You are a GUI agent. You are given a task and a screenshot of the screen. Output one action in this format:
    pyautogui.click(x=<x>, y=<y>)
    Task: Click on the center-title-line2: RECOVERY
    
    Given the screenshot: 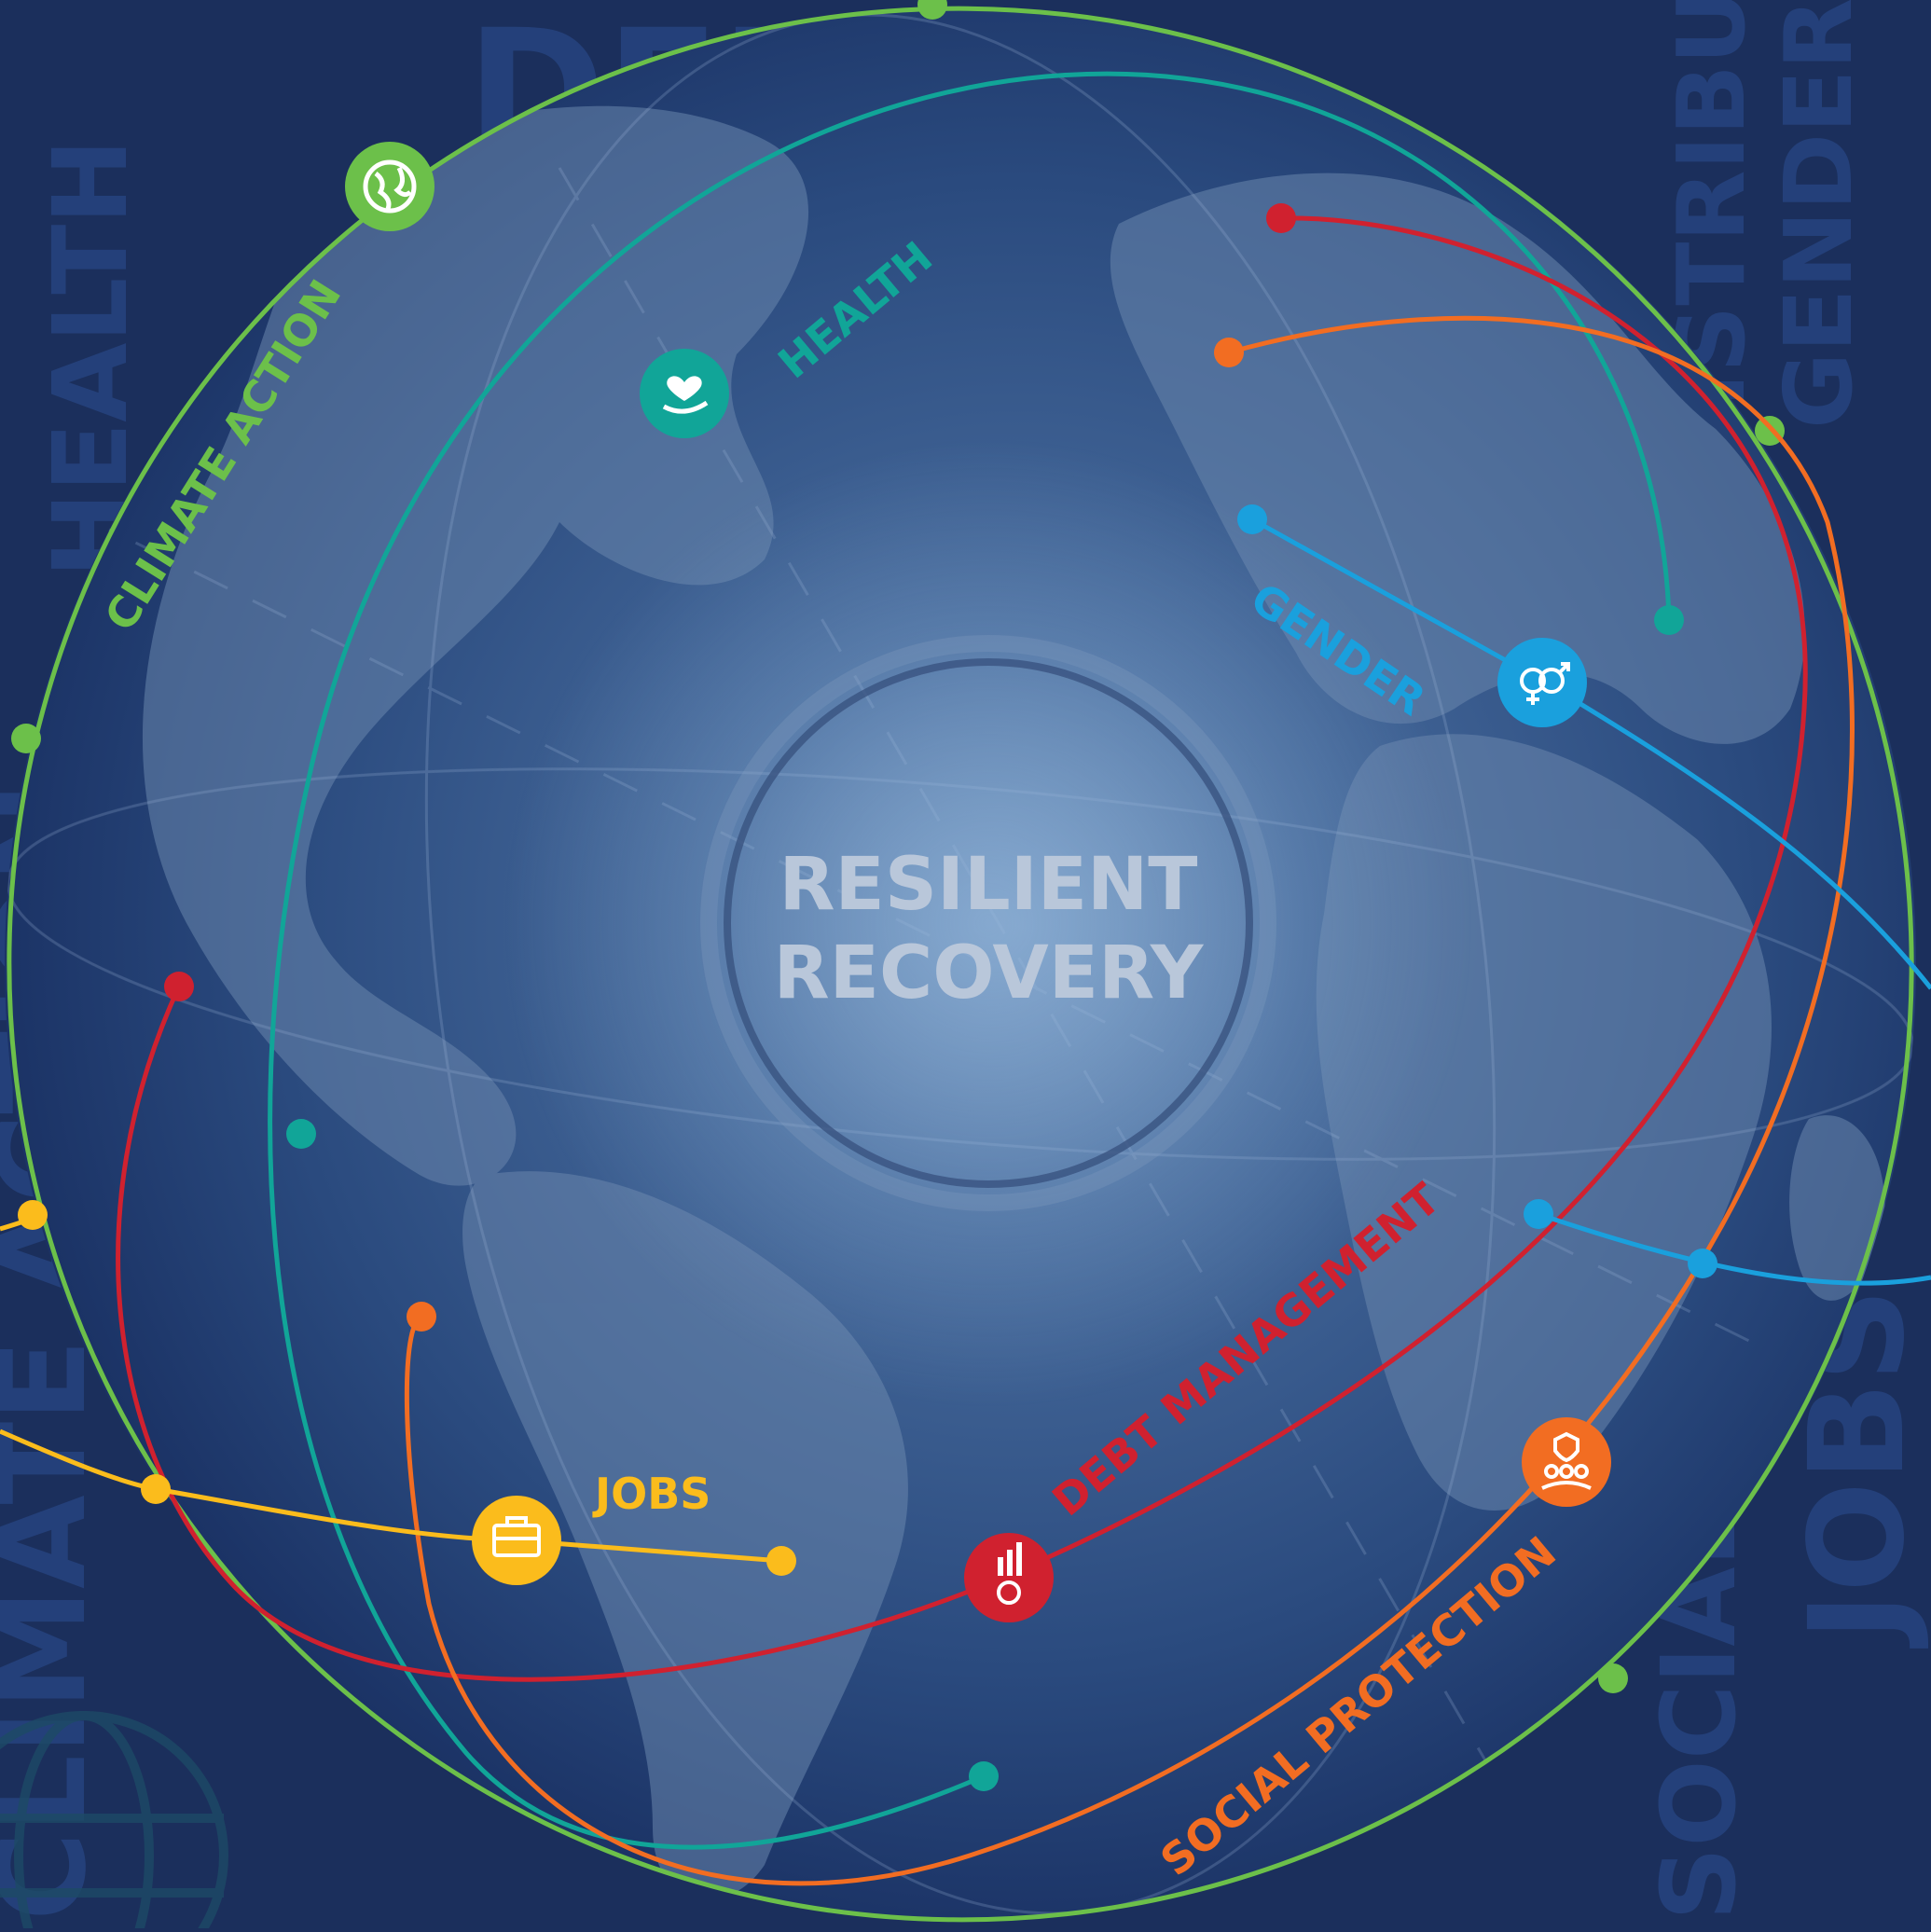 What is the action you would take?
    pyautogui.click(x=989, y=974)
    